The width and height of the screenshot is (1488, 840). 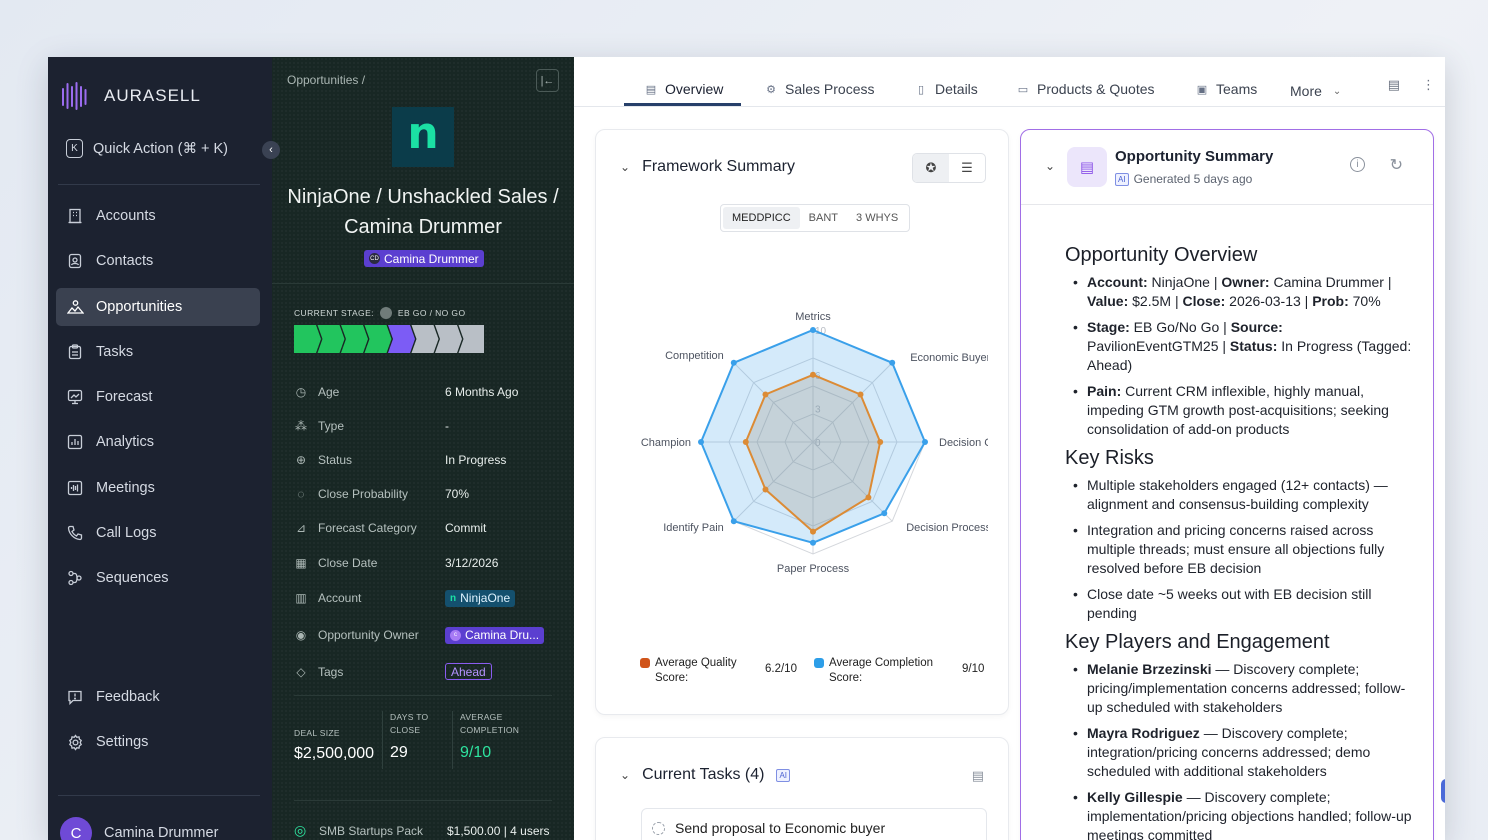 What do you see at coordinates (158, 216) in the screenshot?
I see `sidebar-item-accounts: Accounts` at bounding box center [158, 216].